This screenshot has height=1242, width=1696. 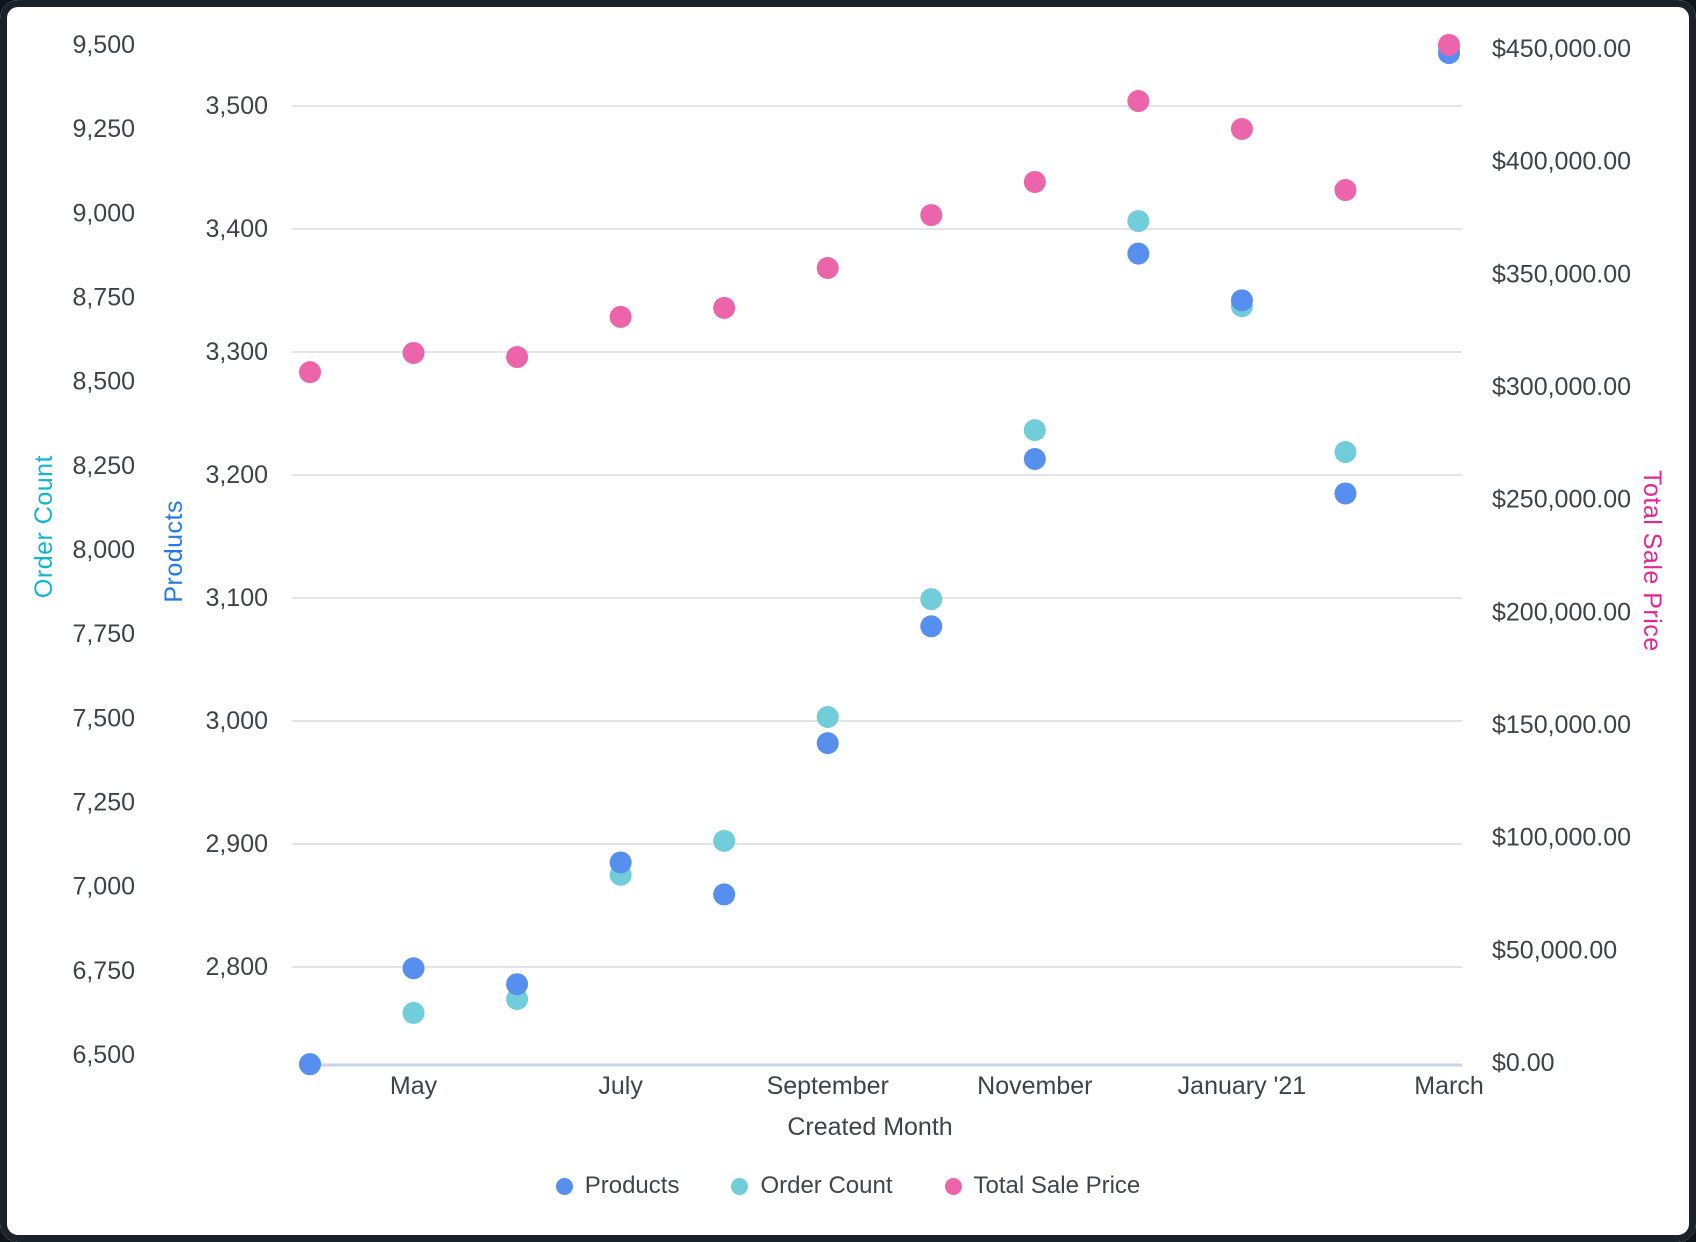 What do you see at coordinates (1561, 838) in the screenshot?
I see `total-sale-price-tick-label: $100,000.00` at bounding box center [1561, 838].